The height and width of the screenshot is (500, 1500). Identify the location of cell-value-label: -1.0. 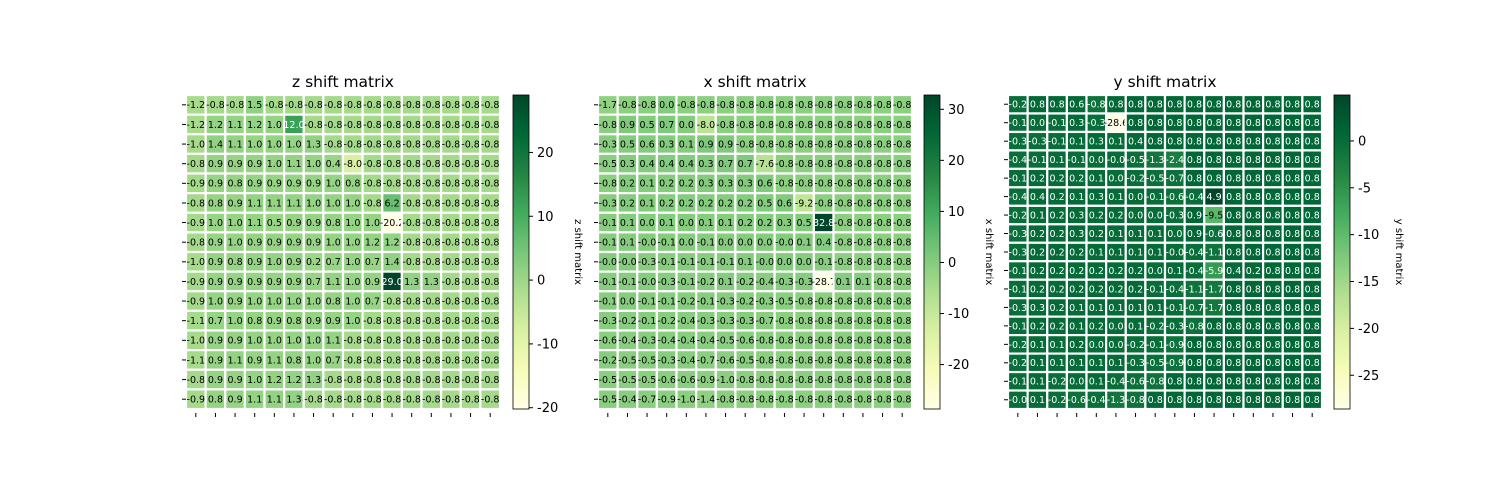
(196, 341).